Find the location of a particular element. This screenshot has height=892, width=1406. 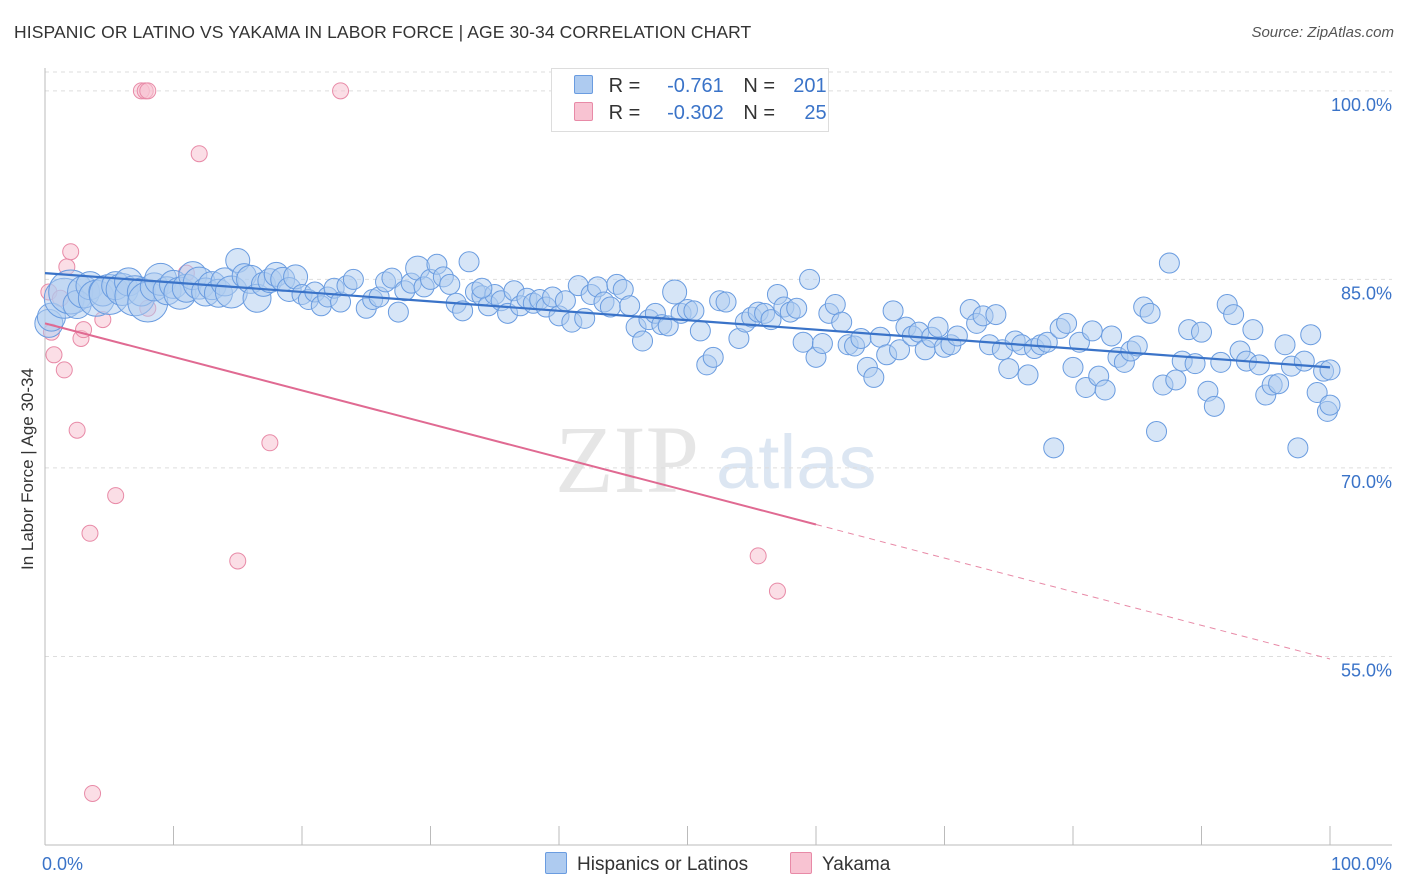

y-tick-label: 100.0% is located at coordinates (1361, 105).